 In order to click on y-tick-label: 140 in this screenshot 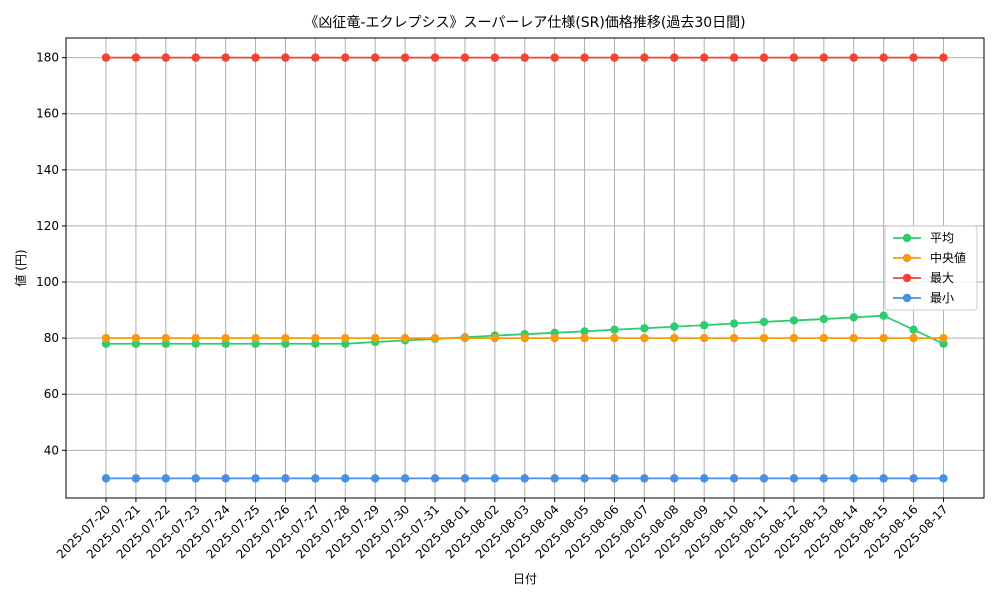, I will do `click(47, 170)`.